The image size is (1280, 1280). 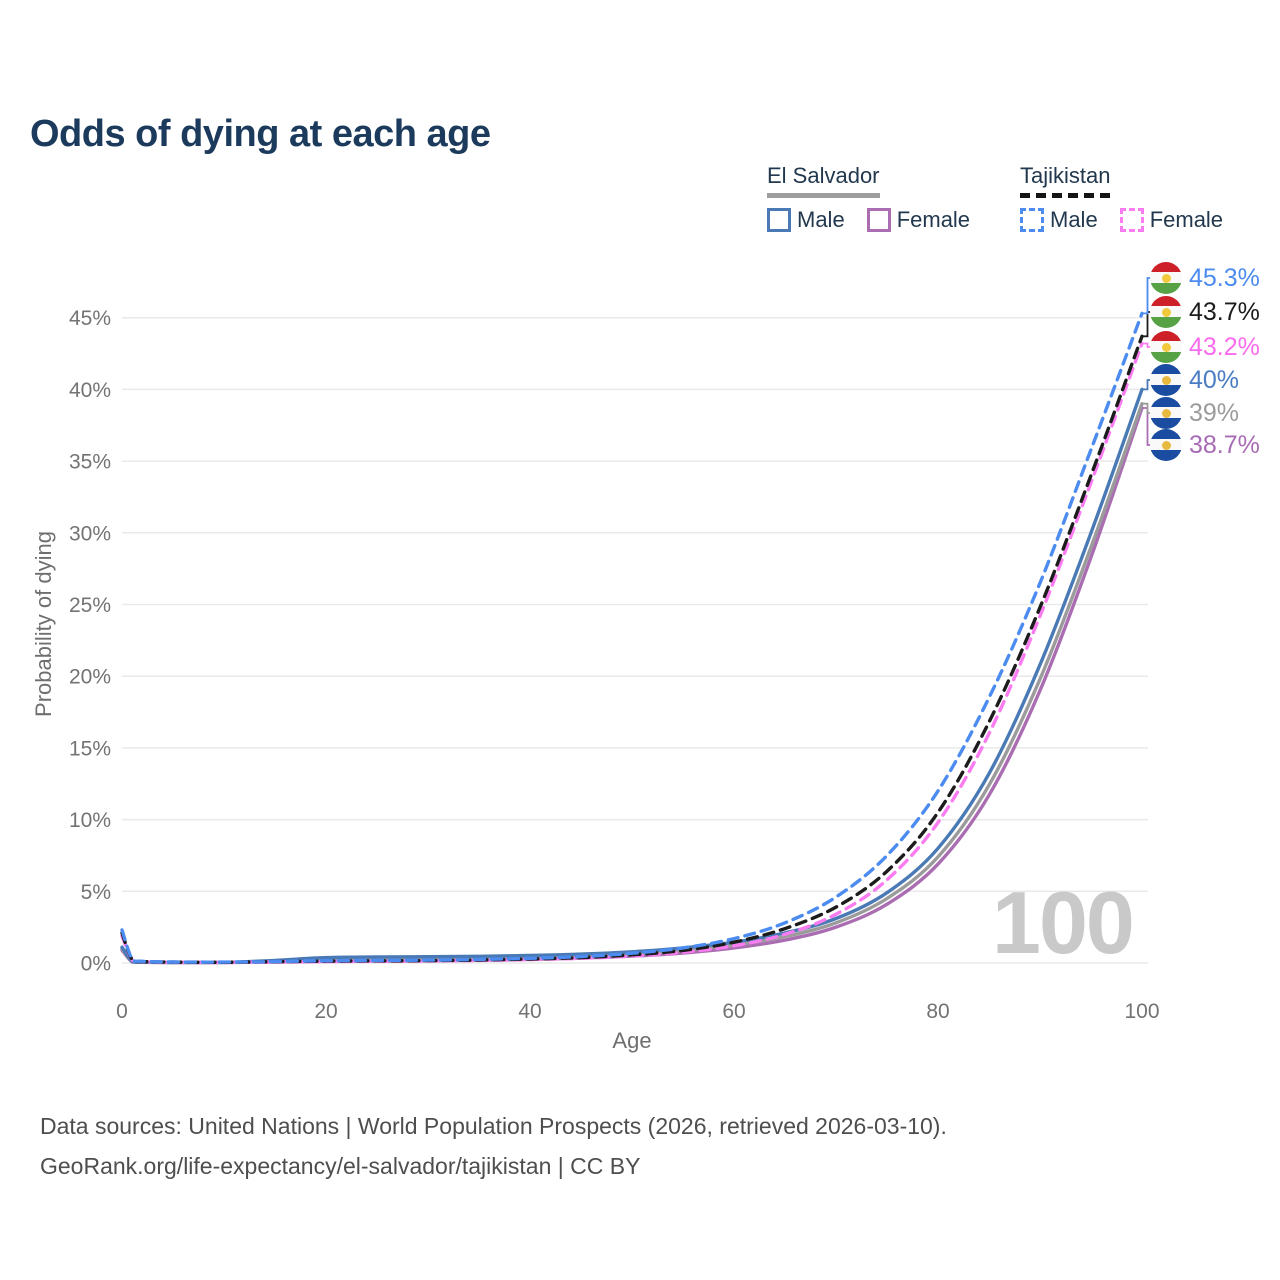 What do you see at coordinates (1065, 180) in the screenshot?
I see `legend-country-tajikistan: Tajikistan` at bounding box center [1065, 180].